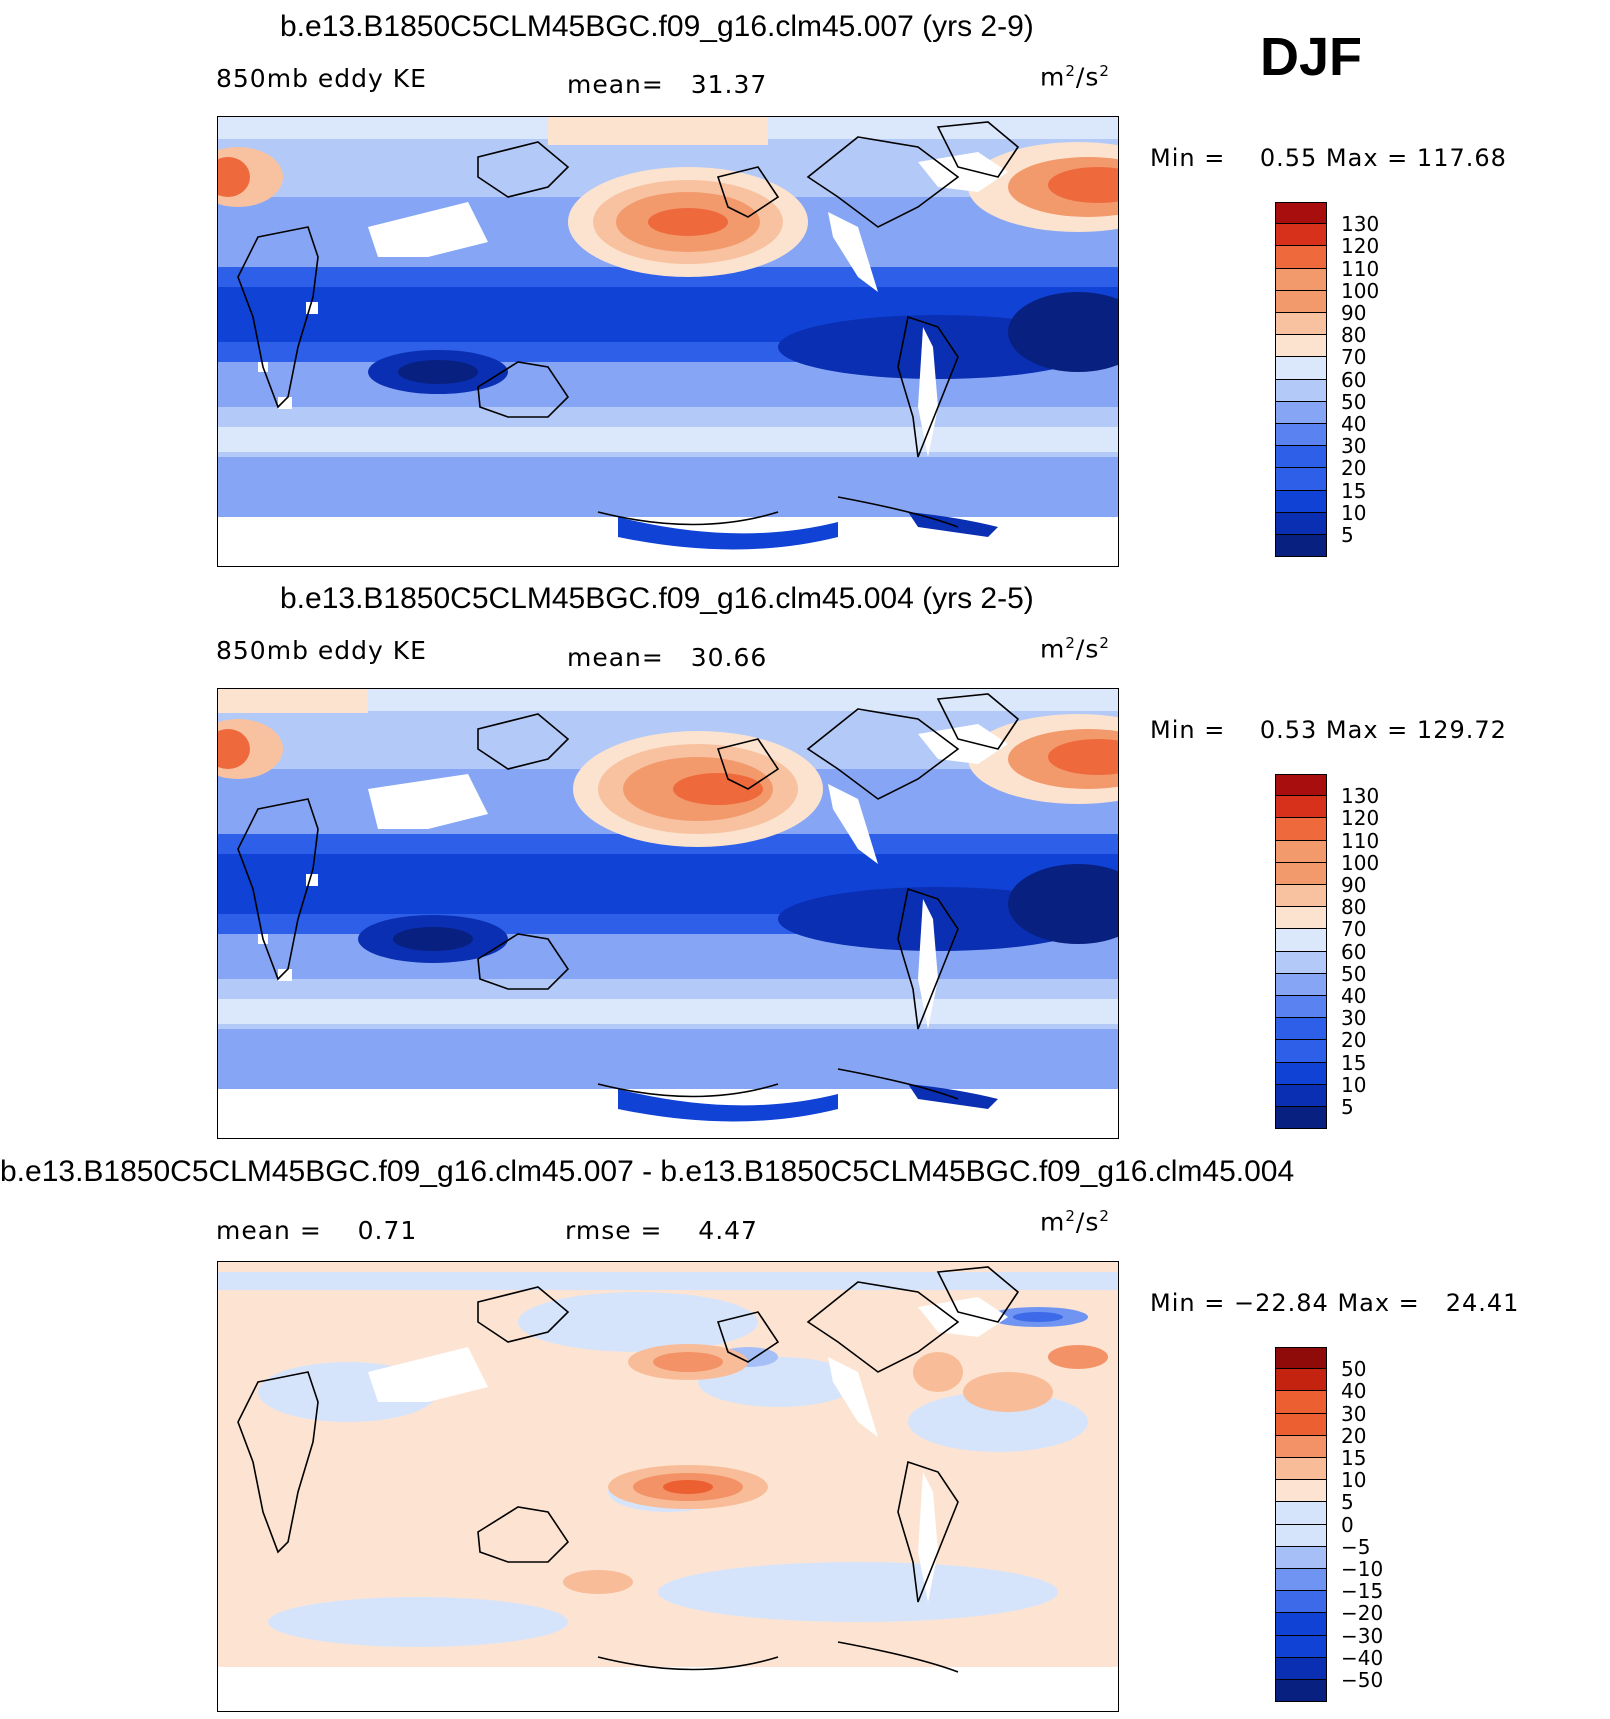 The width and height of the screenshot is (1610, 1719). I want to click on colorbar-frame, so click(1301, 380).